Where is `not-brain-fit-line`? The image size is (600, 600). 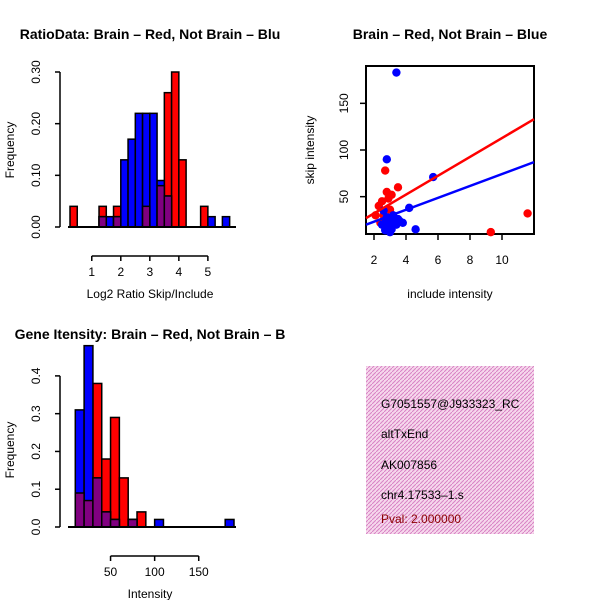
not-brain-fit-line is located at coordinates (450, 193).